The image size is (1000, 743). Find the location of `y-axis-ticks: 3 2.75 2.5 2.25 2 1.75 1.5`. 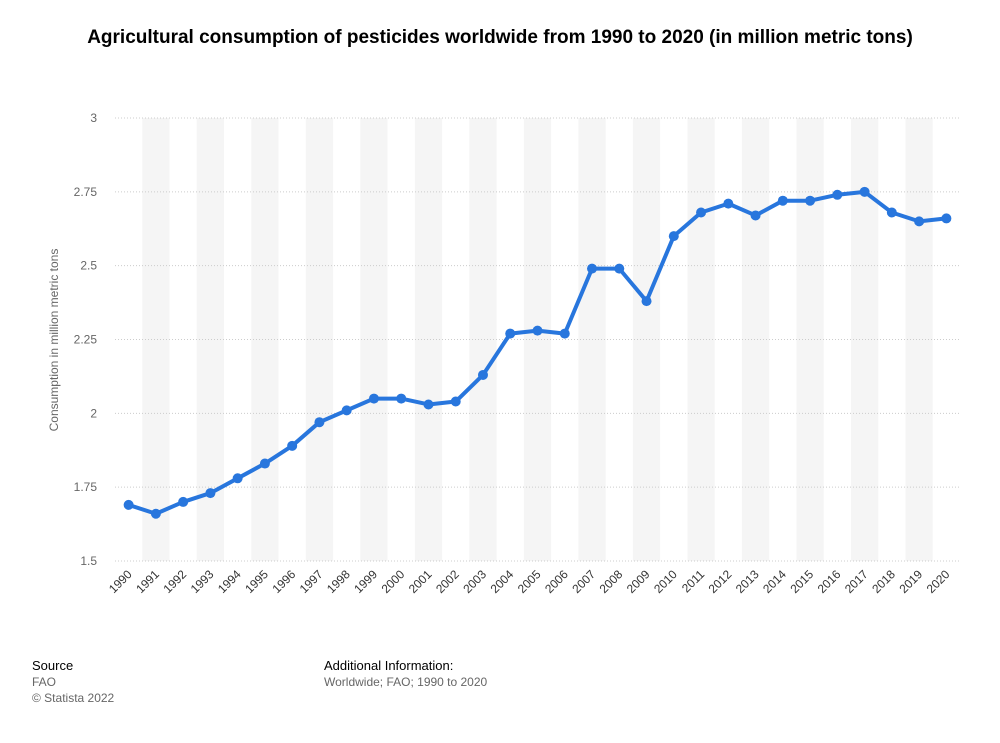

y-axis-ticks: 3 2.75 2.5 2.25 2 1.75 1.5 is located at coordinates (86, 339).